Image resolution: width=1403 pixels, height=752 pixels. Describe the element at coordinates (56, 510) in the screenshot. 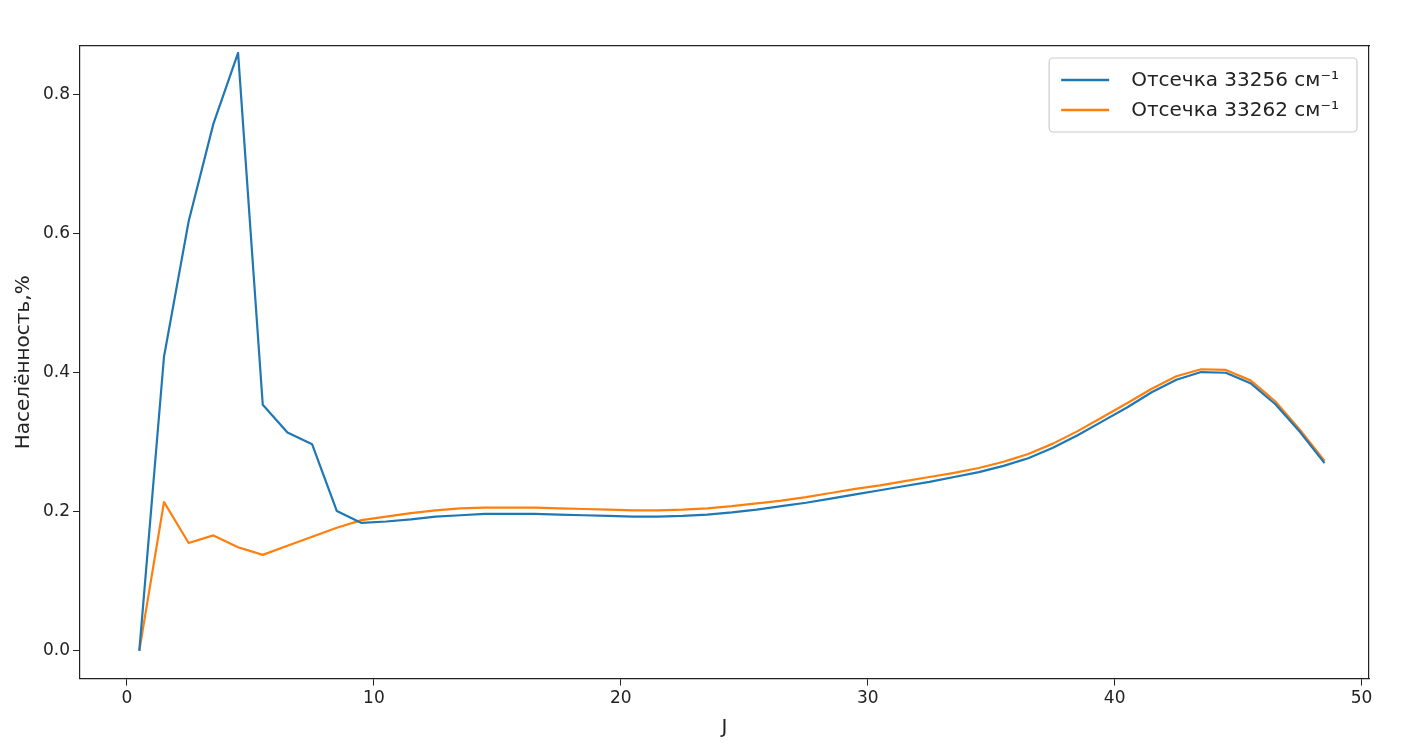

I see `y-tick-label: 0.2` at that location.